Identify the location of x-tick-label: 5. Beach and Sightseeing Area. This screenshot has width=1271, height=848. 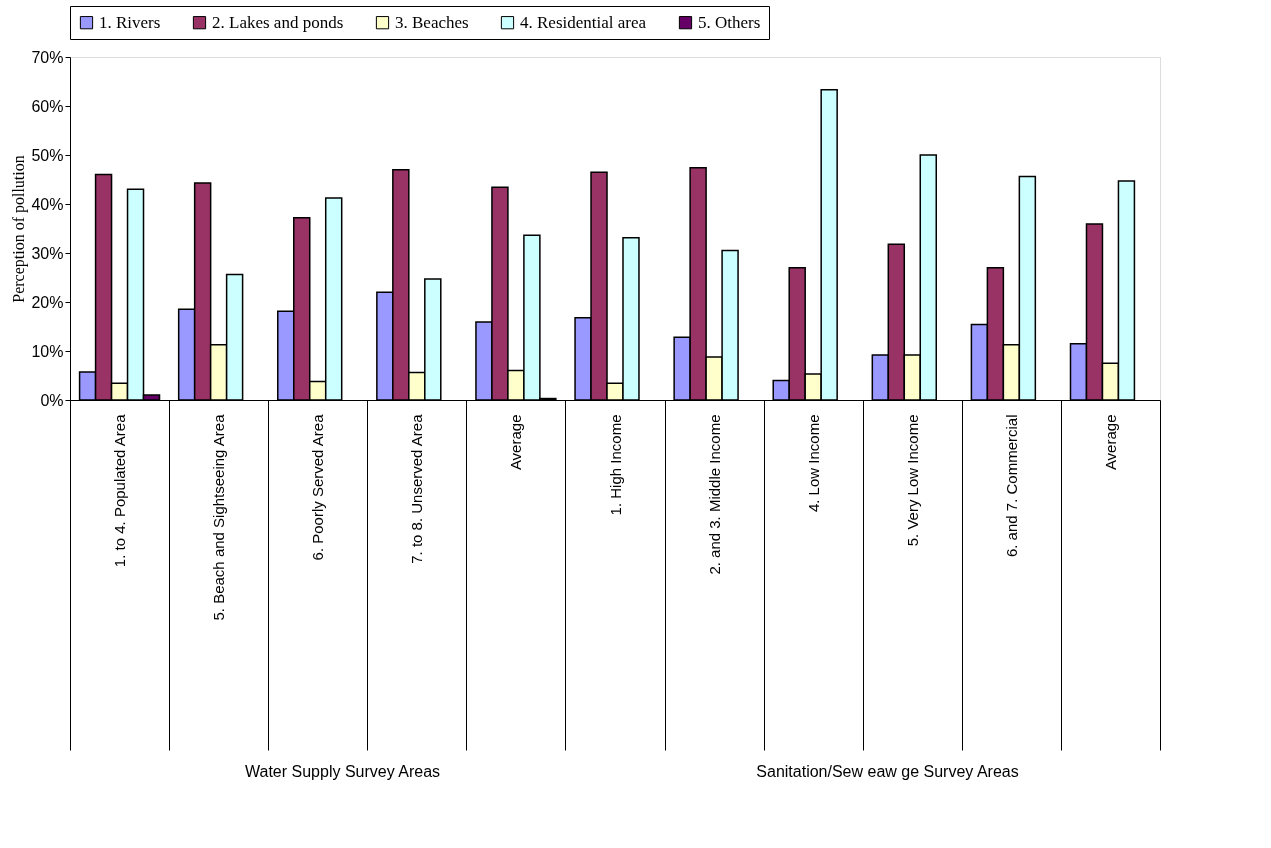
(219, 517).